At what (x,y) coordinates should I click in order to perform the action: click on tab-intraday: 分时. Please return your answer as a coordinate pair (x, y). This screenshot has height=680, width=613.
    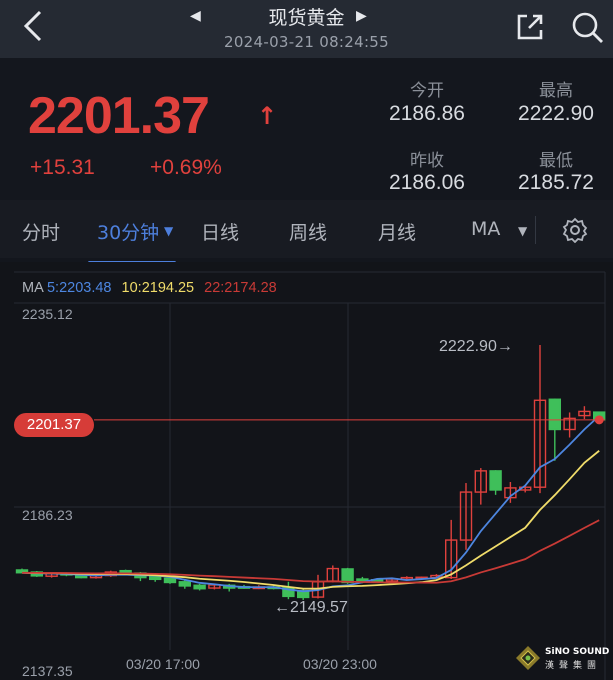
    Looking at the image, I should click on (41, 233).